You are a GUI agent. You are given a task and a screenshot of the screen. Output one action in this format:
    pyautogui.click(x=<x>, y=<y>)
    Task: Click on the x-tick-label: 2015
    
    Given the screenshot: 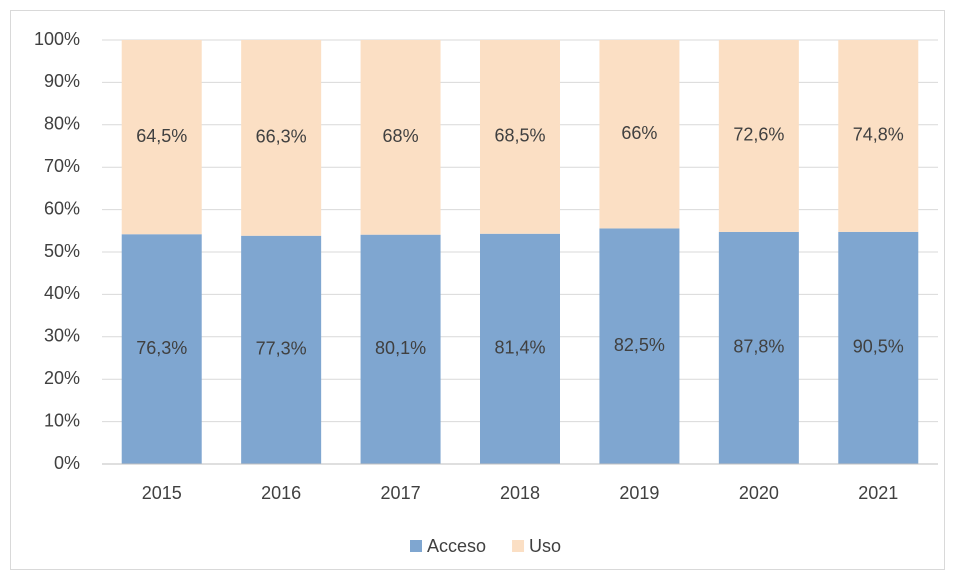 What is the action you would take?
    pyautogui.click(x=162, y=493)
    